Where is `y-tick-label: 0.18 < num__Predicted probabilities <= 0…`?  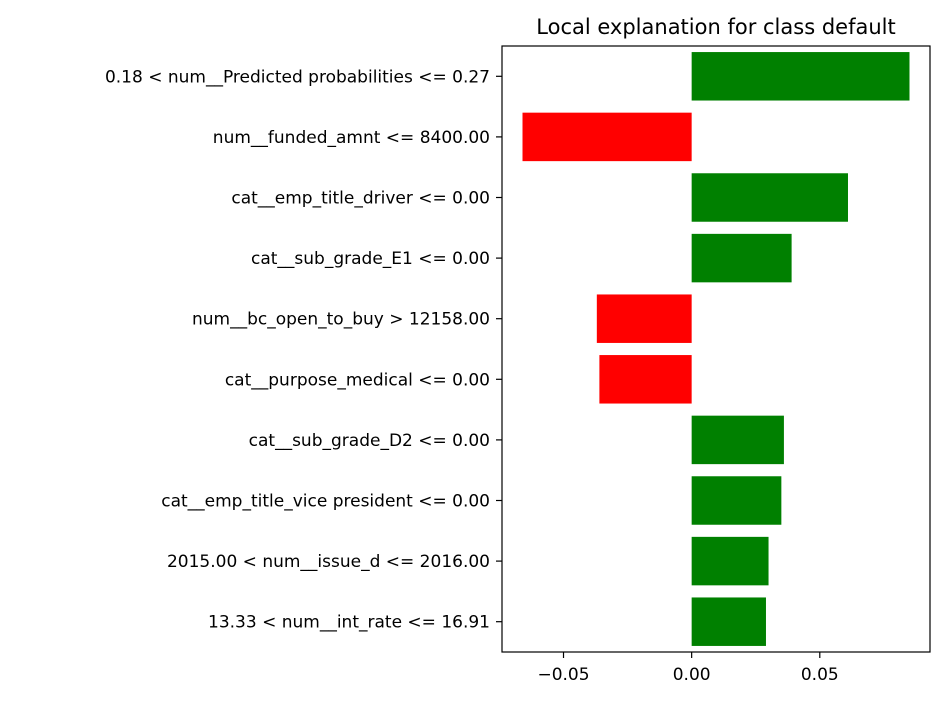
y-tick-label: 0.18 < num__Predicted probabilities <= 0… is located at coordinates (297, 77).